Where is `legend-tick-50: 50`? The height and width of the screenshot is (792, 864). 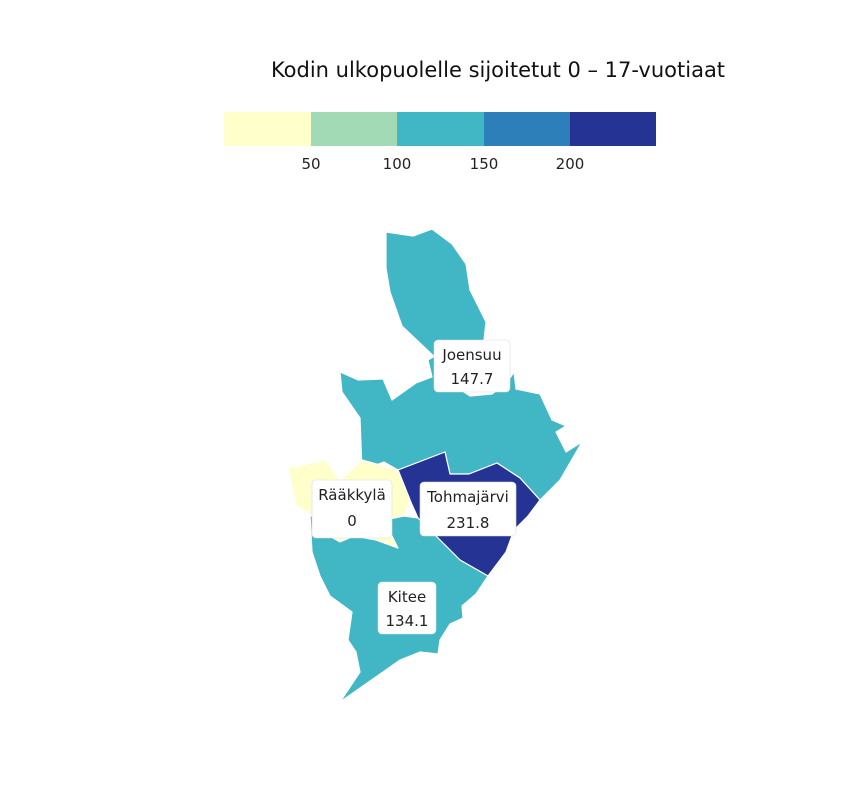 legend-tick-50: 50 is located at coordinates (310, 164).